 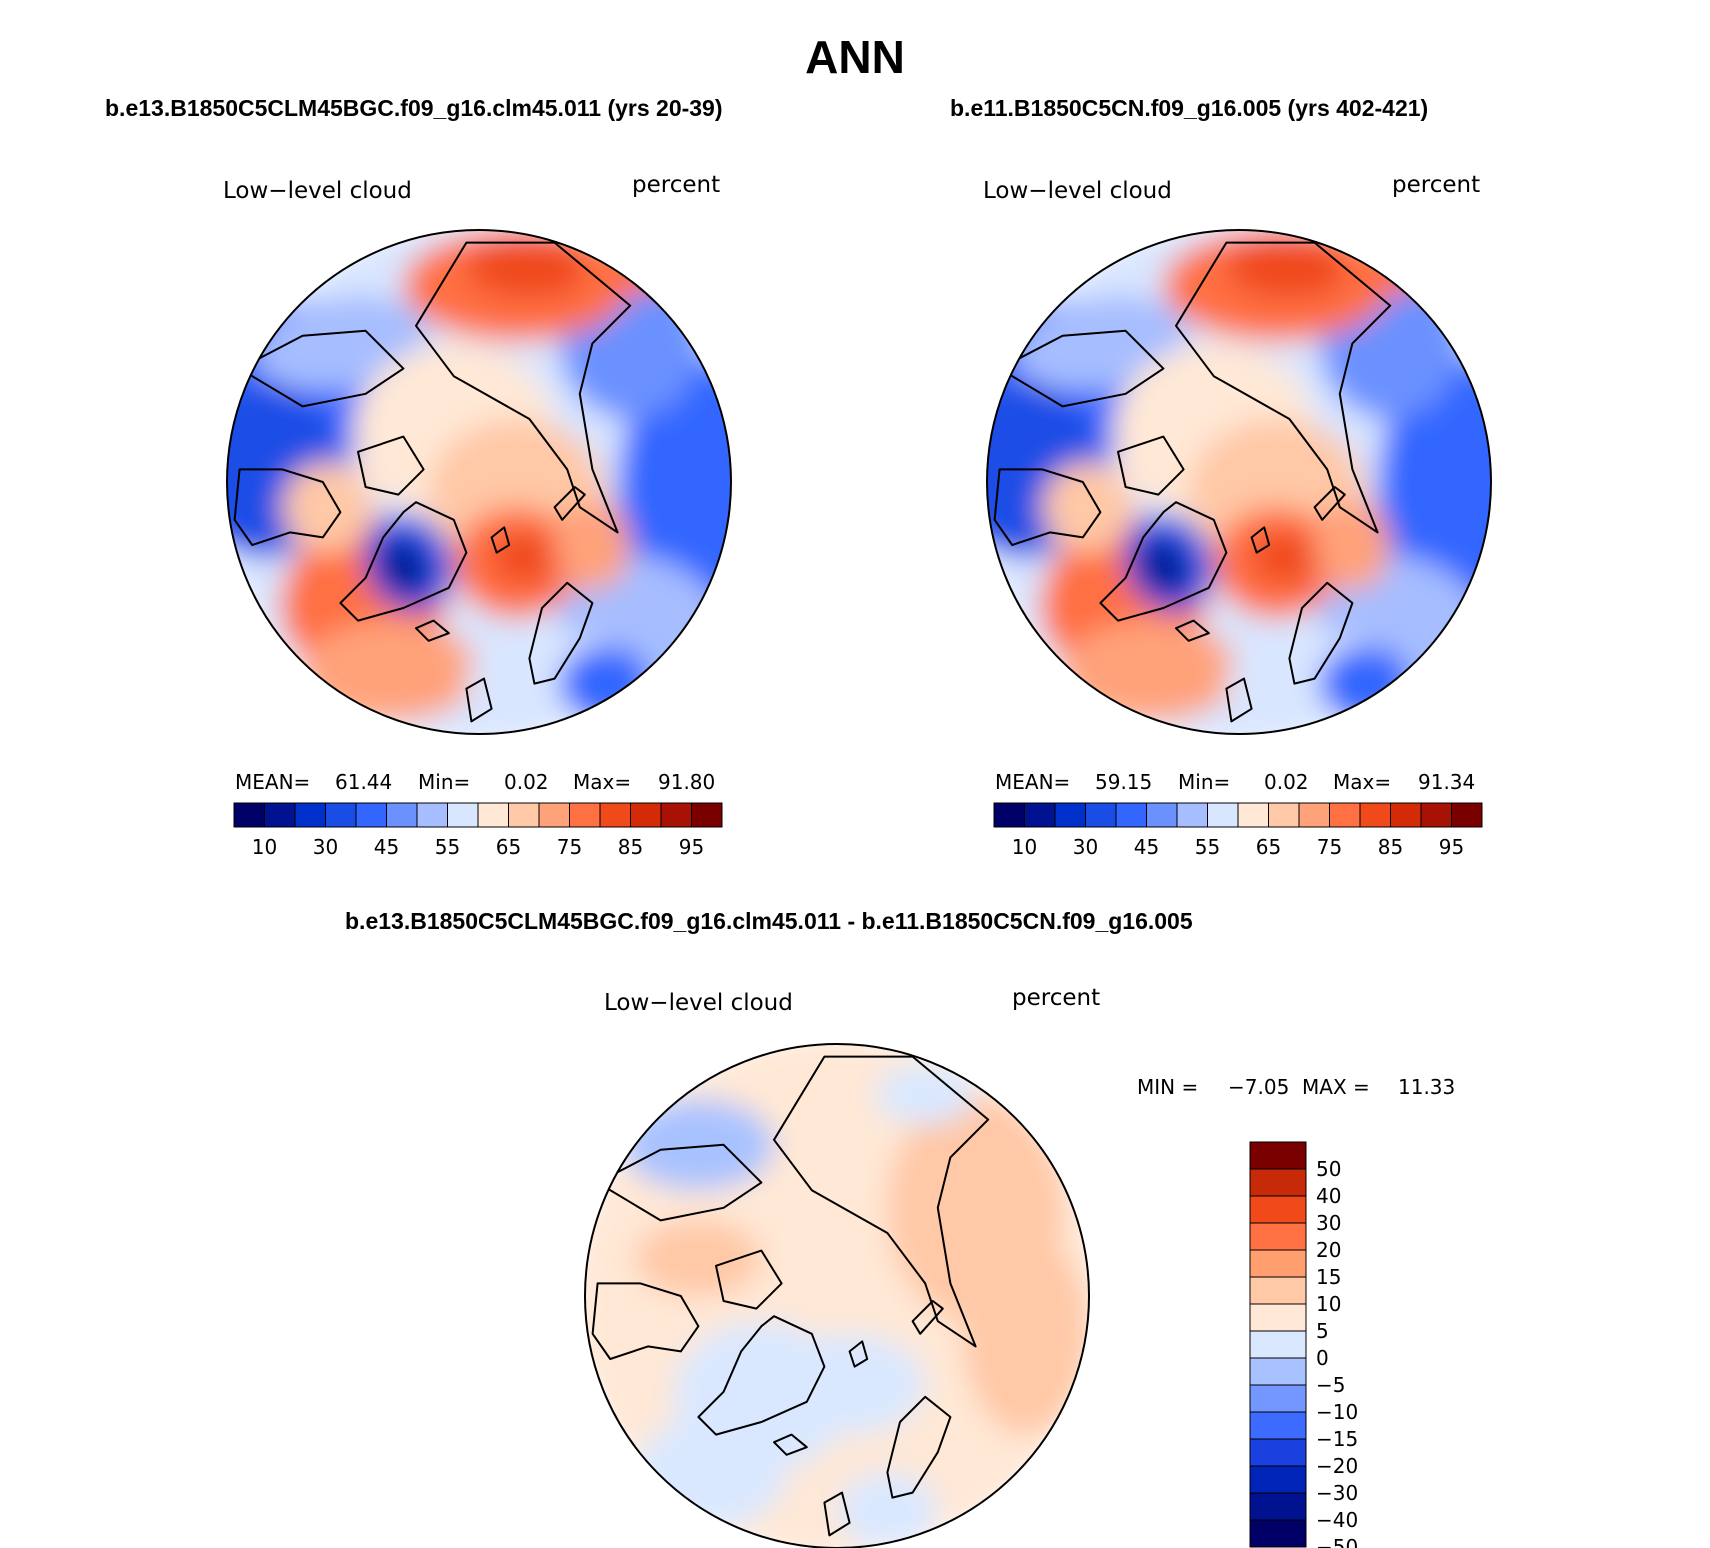 I want to click on panel1-coast-namerica, so click(x=287, y=507).